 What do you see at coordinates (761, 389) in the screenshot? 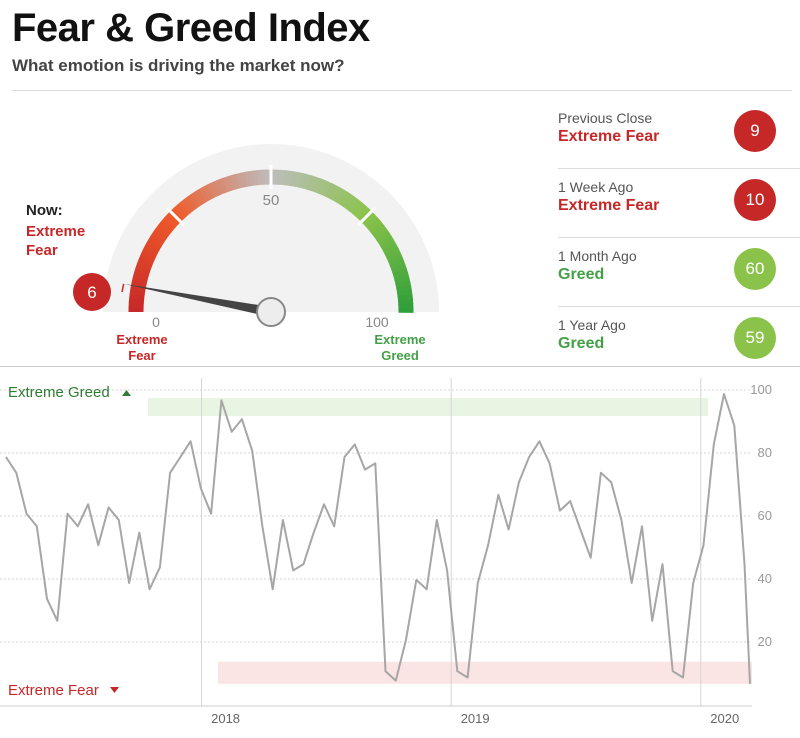
I see `y-tick-label: 100` at bounding box center [761, 389].